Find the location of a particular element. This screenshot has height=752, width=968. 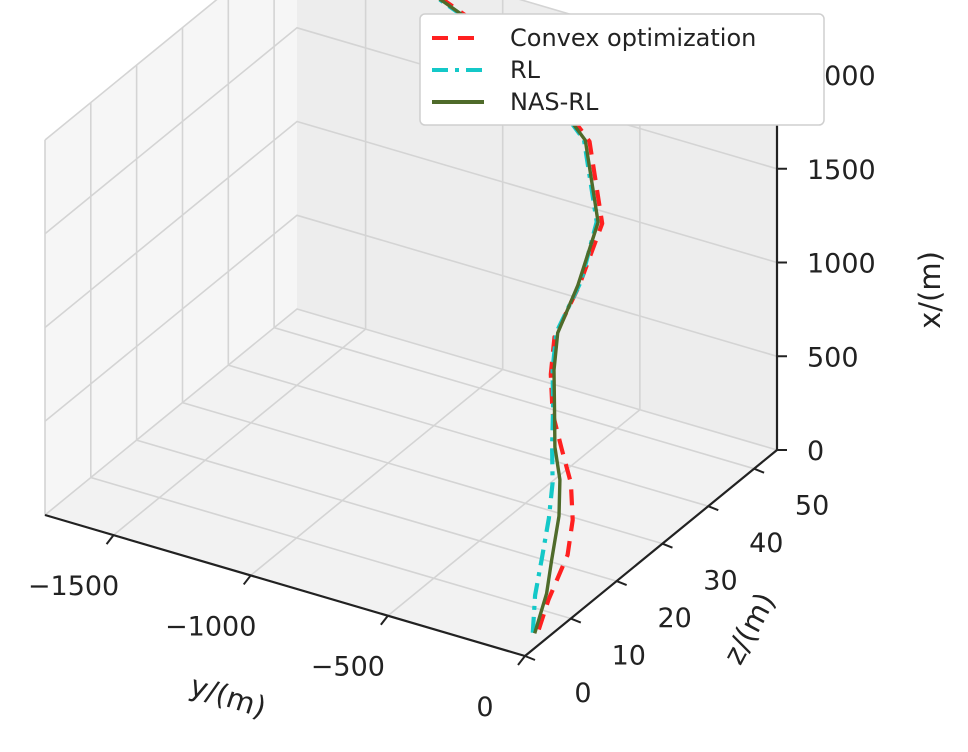

y-tick-label: −1500 is located at coordinates (73, 586).